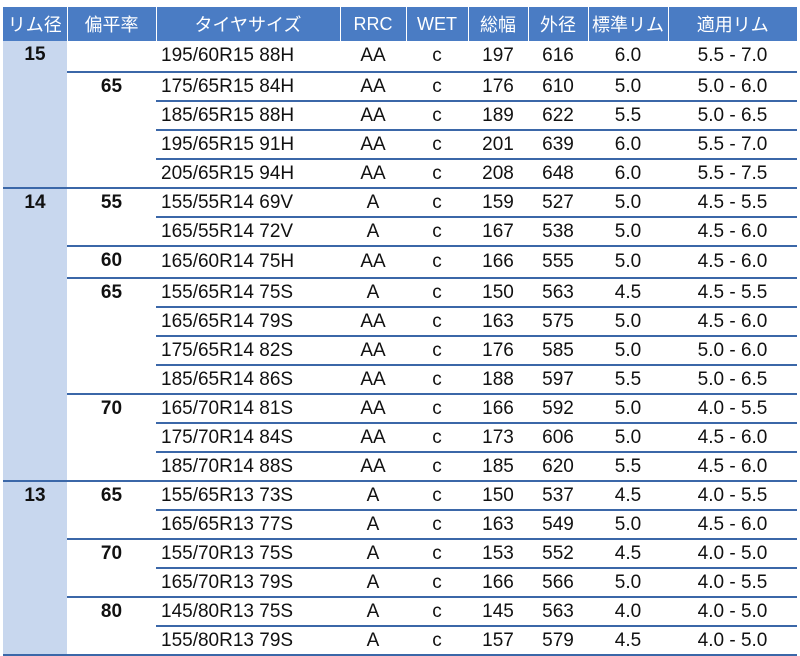  Describe the element at coordinates (558, 554) in the screenshot. I see `outer-diameter-cell: 552` at that location.